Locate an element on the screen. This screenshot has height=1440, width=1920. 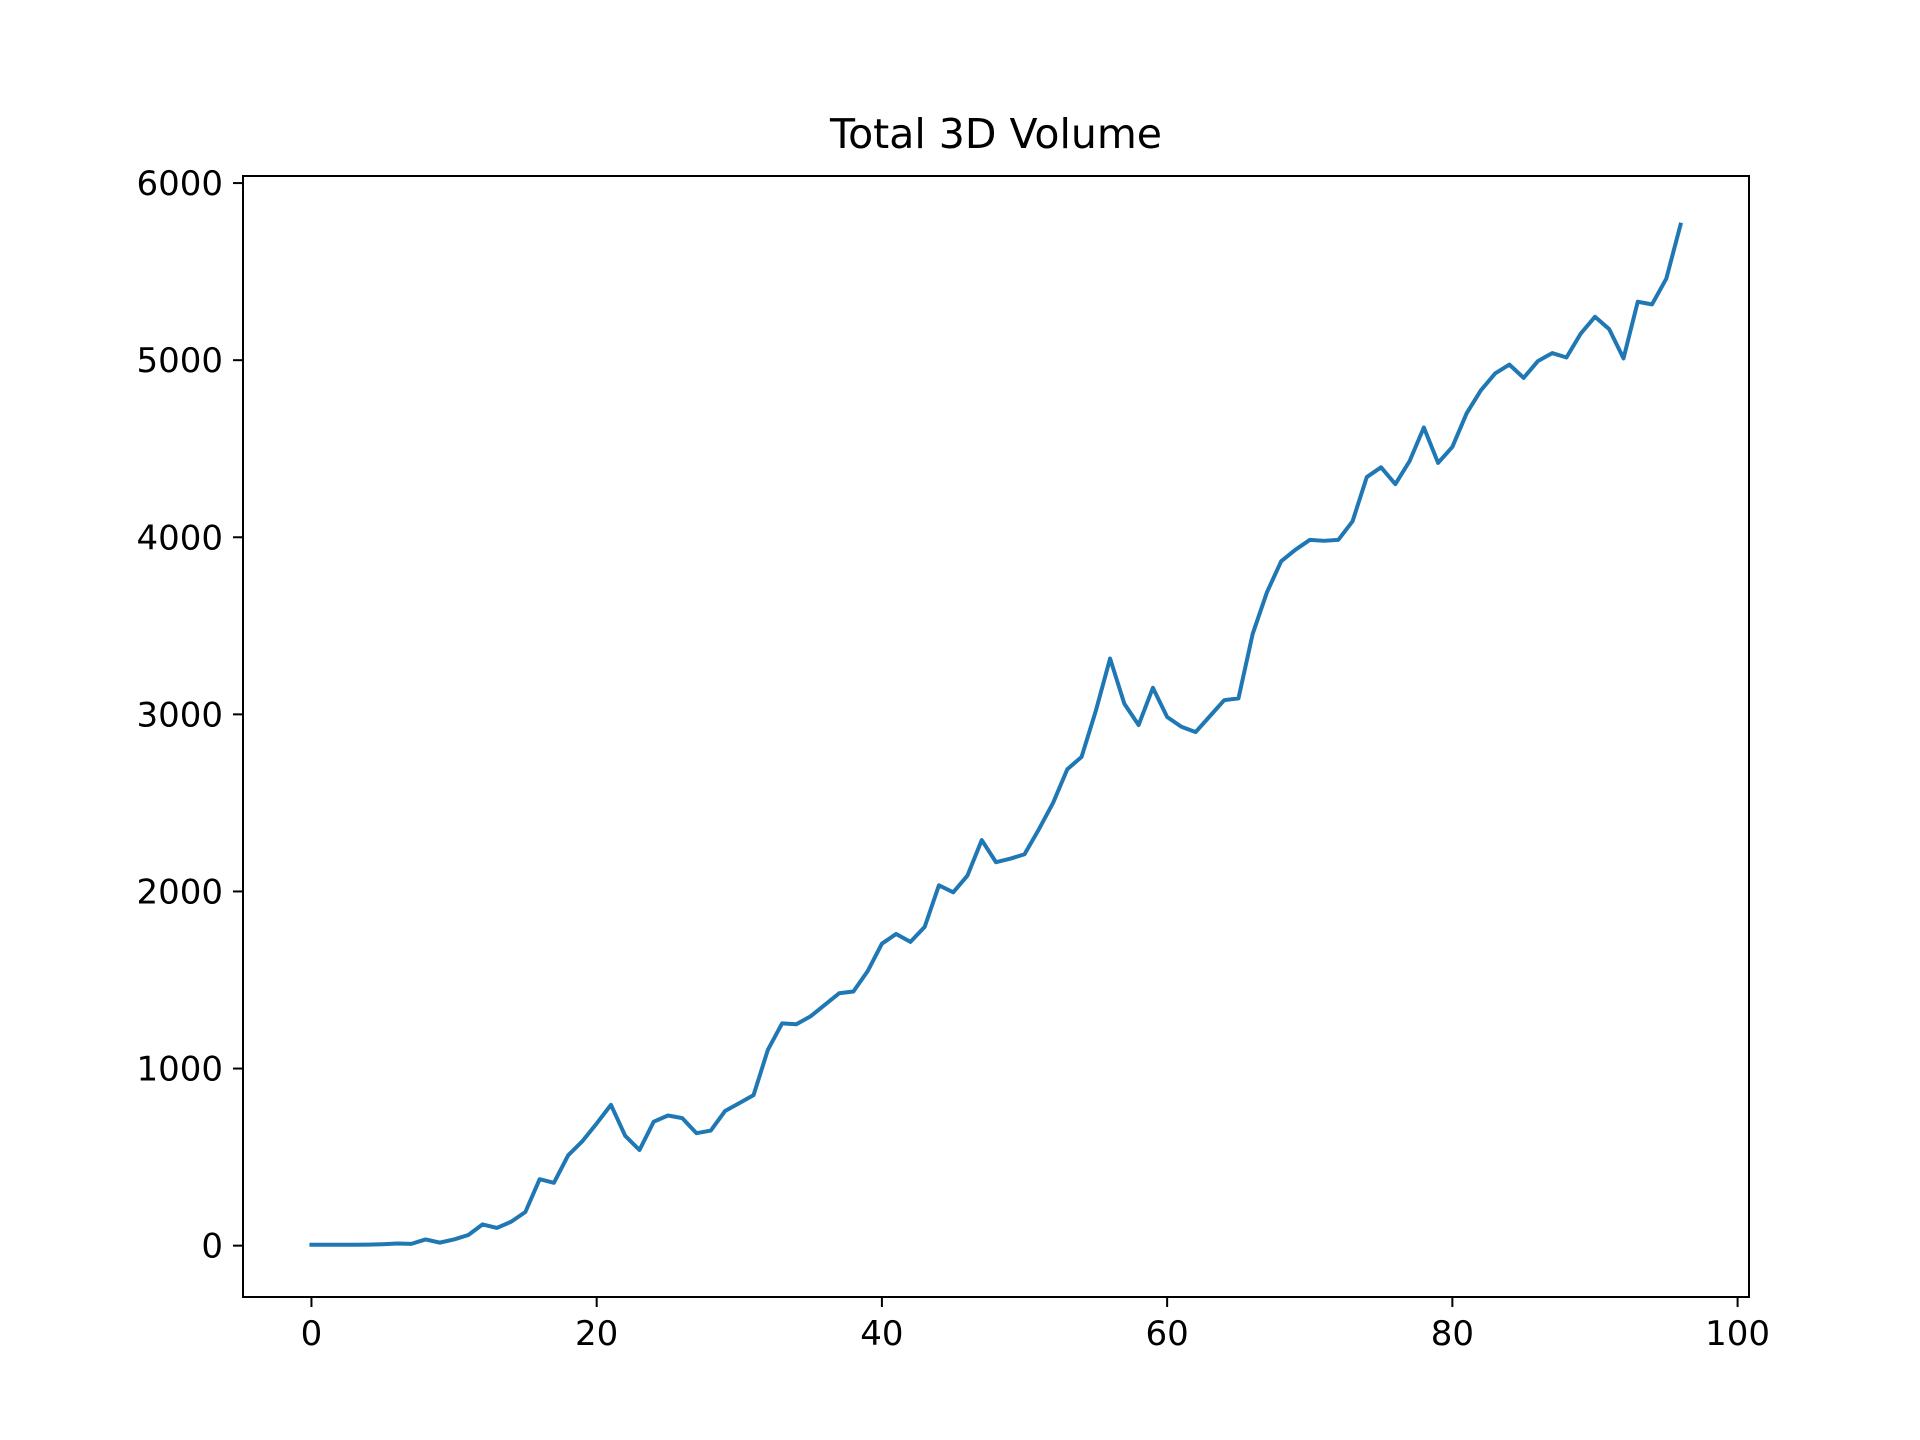
y-tick-label: 2000 is located at coordinates (179, 892).